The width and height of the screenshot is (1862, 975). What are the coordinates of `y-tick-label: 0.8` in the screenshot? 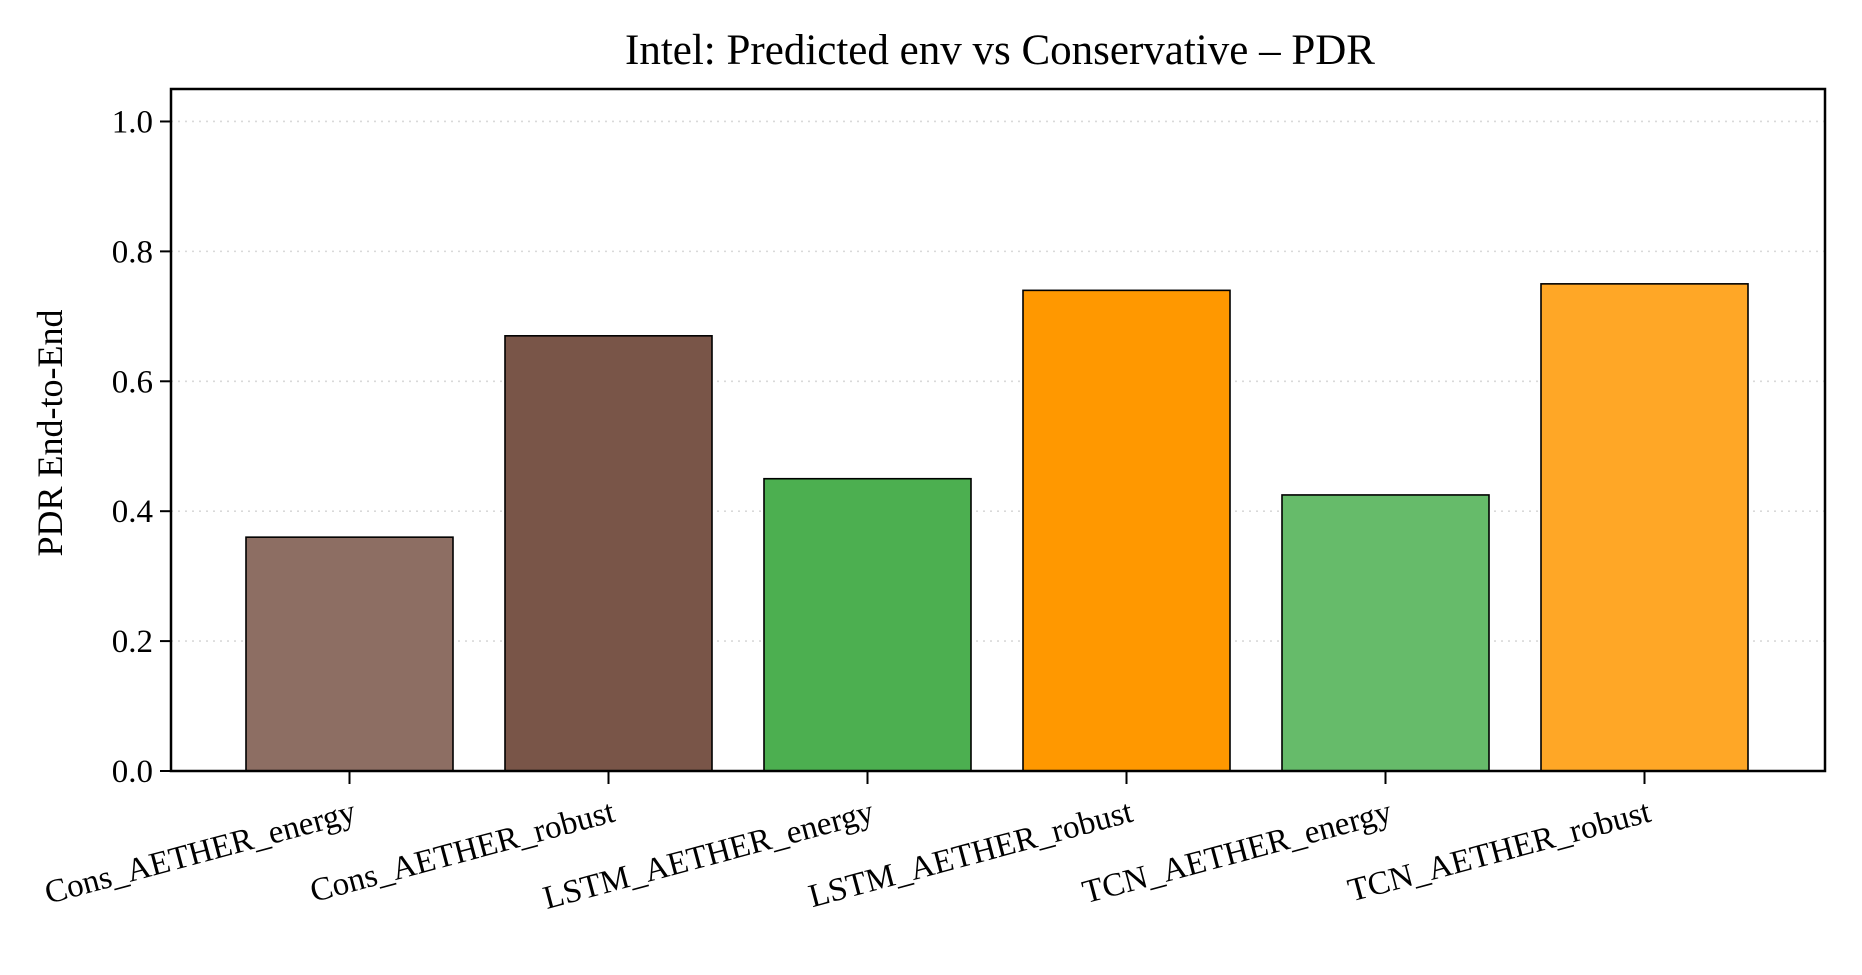 It's located at (132, 252).